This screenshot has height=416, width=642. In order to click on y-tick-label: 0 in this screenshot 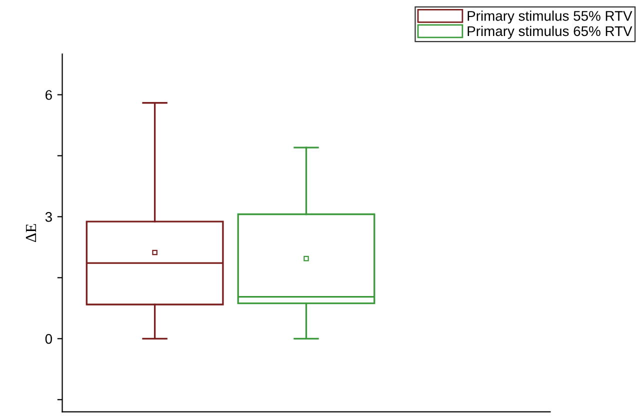, I will do `click(48, 339)`.